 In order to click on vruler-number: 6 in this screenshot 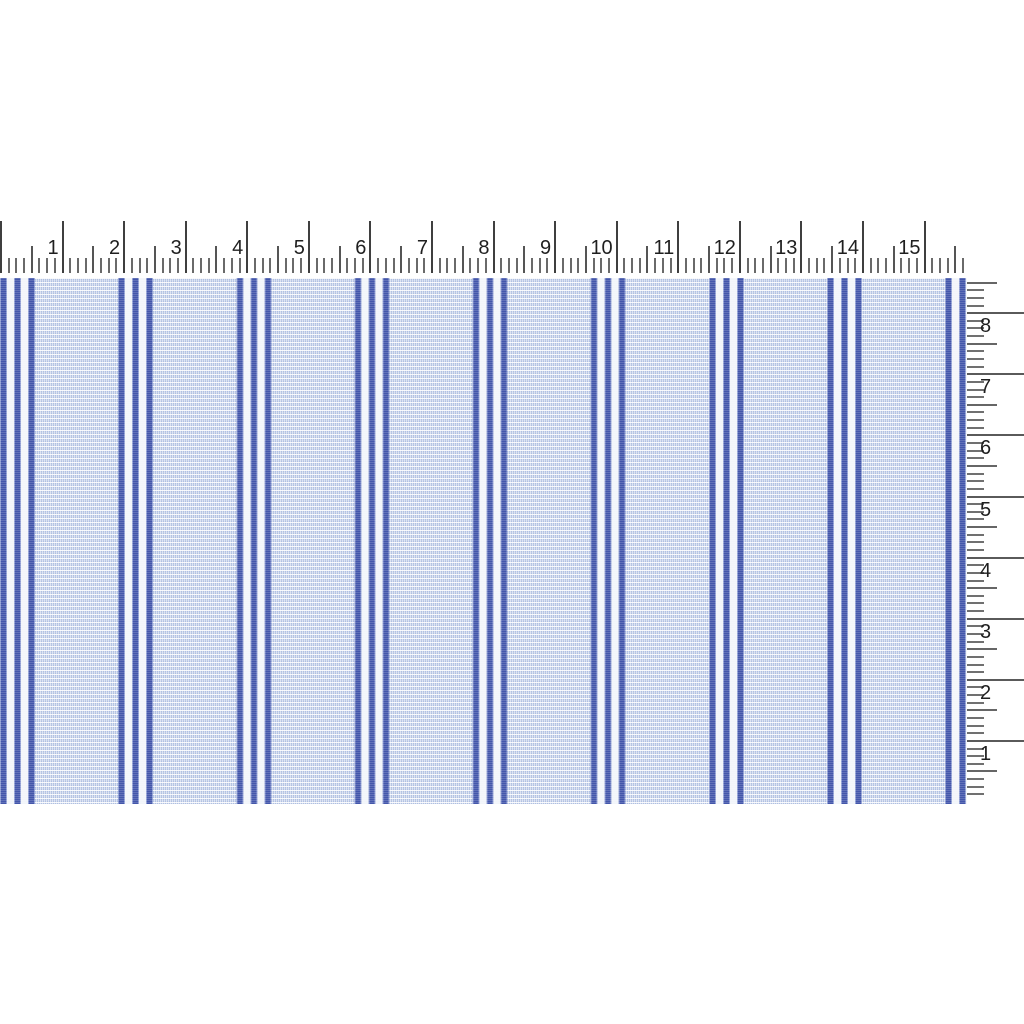, I will do `click(986, 448)`.